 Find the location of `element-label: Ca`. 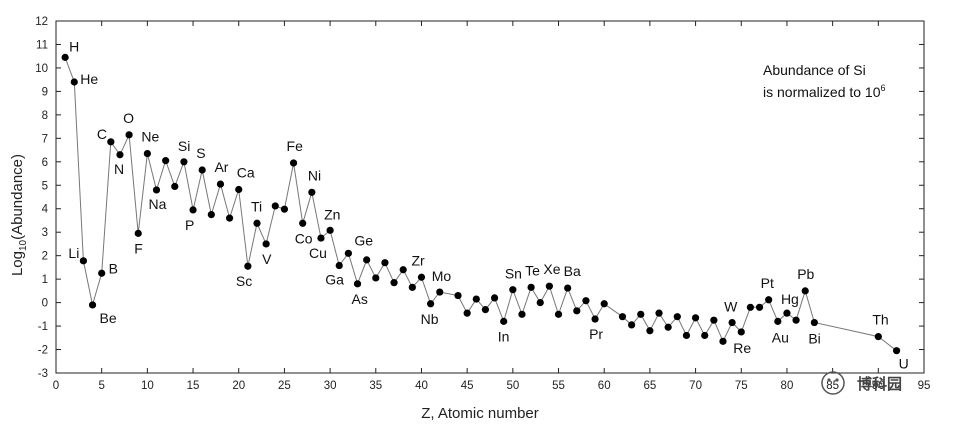

element-label: Ca is located at coordinates (246, 172).